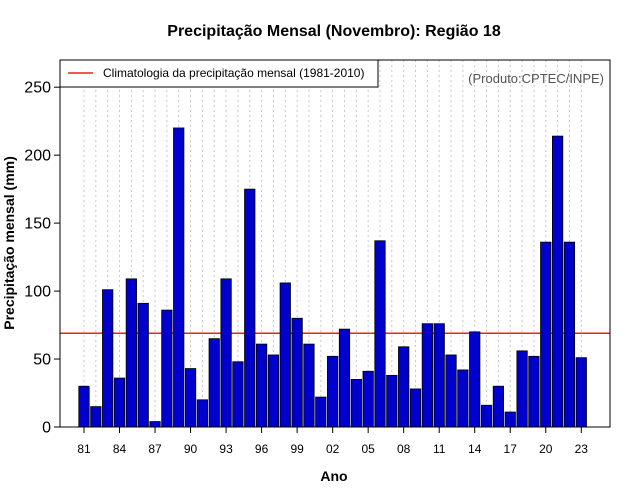  What do you see at coordinates (510, 419) in the screenshot?
I see `bar-2017` at bounding box center [510, 419].